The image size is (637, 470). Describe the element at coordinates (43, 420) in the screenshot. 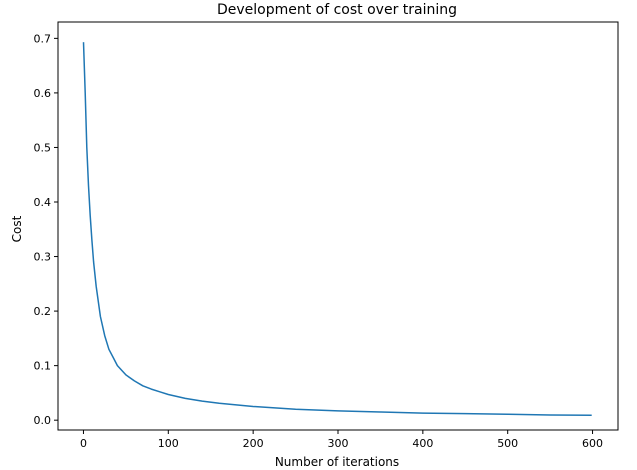

I see `y-tick-label: 0.0` at that location.